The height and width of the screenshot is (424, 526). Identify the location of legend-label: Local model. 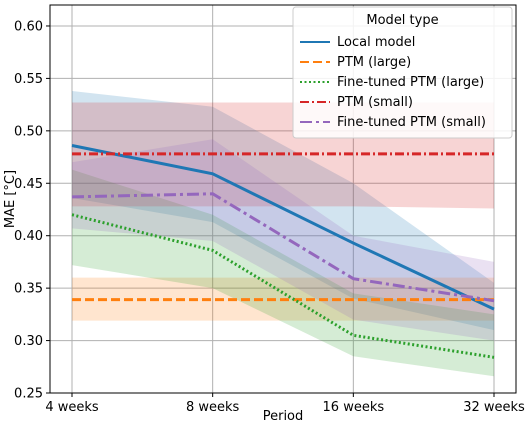
(376, 42).